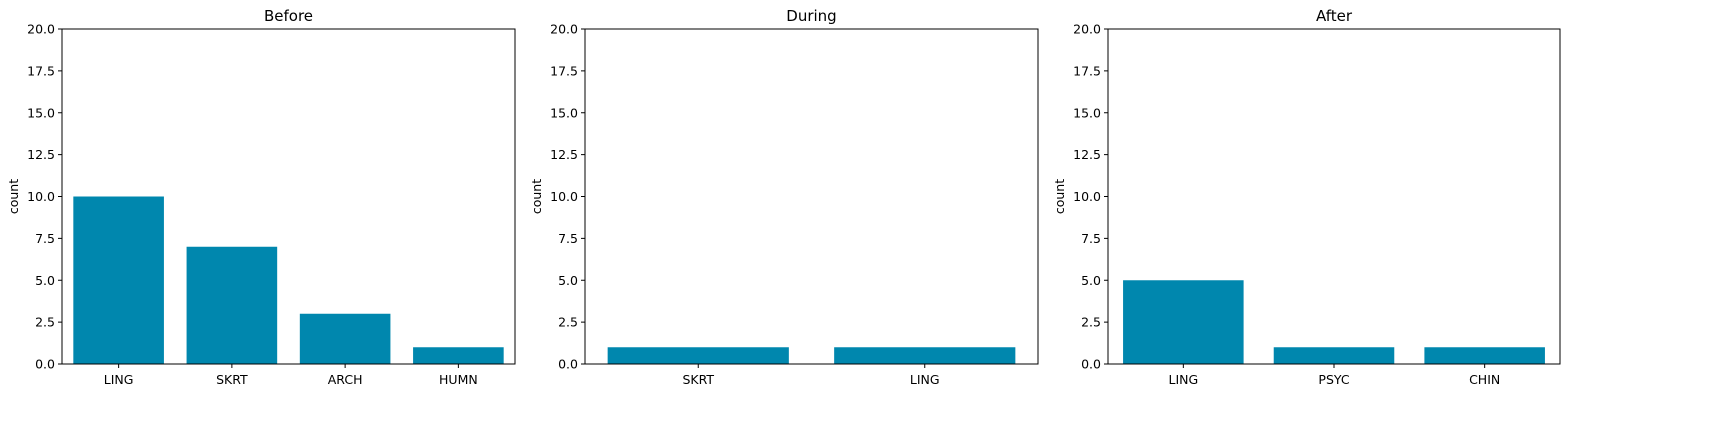 The height and width of the screenshot is (435, 1728). Describe the element at coordinates (811, 16) in the screenshot. I see `chart-title: During` at that location.